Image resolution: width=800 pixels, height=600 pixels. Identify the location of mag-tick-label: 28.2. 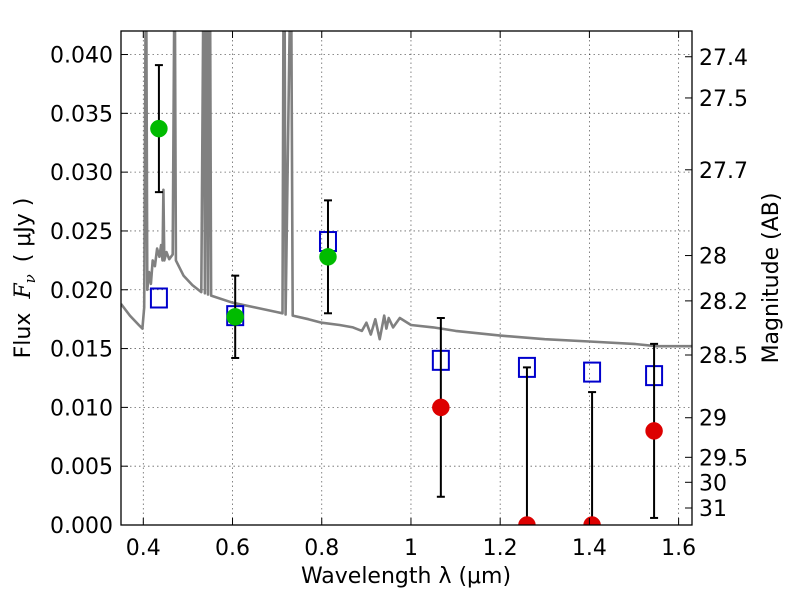
(723, 302).